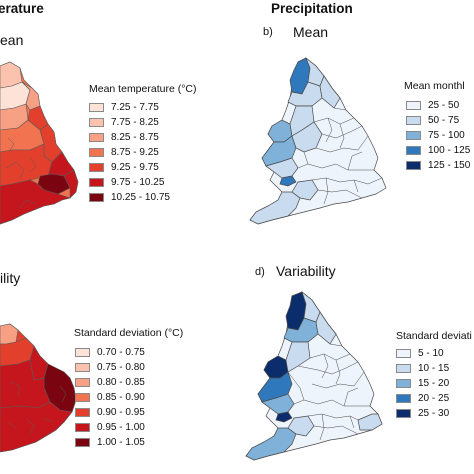 This screenshot has height=474, width=474. What do you see at coordinates (306, 271) in the screenshot?
I see `precip-var-panel-title: Variability` at bounding box center [306, 271].